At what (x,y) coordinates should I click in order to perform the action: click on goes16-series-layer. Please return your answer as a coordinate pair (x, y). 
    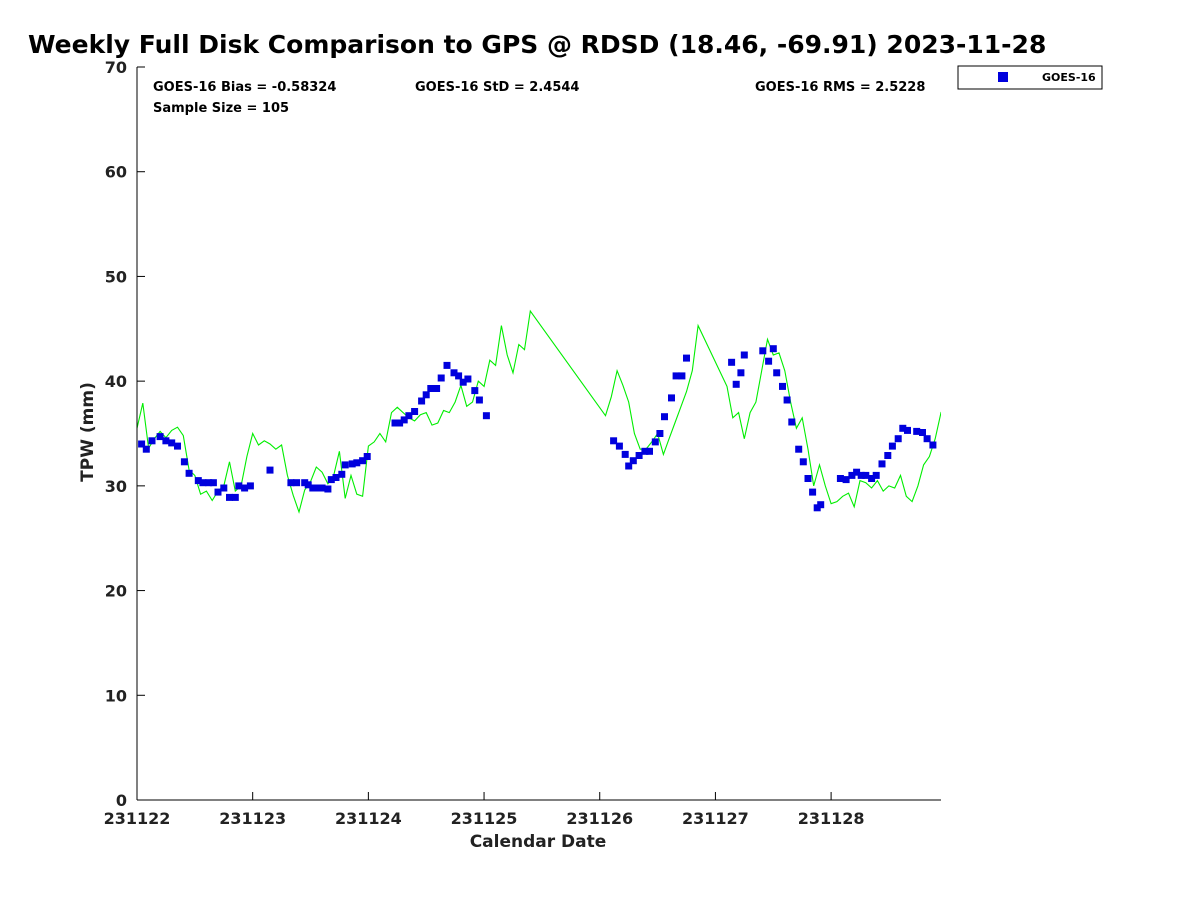
    Looking at the image, I should click on (537, 428).